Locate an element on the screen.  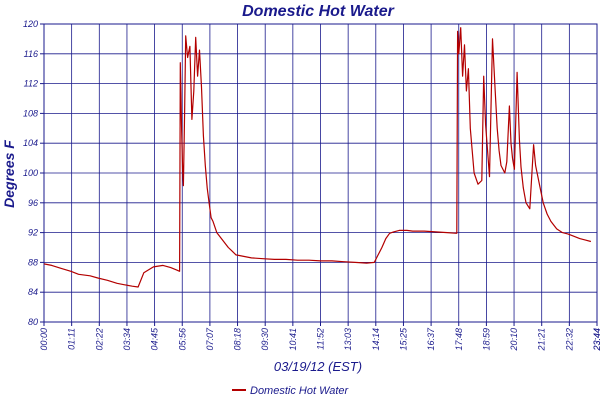
y-tick-label: 92 is located at coordinates (33, 233).